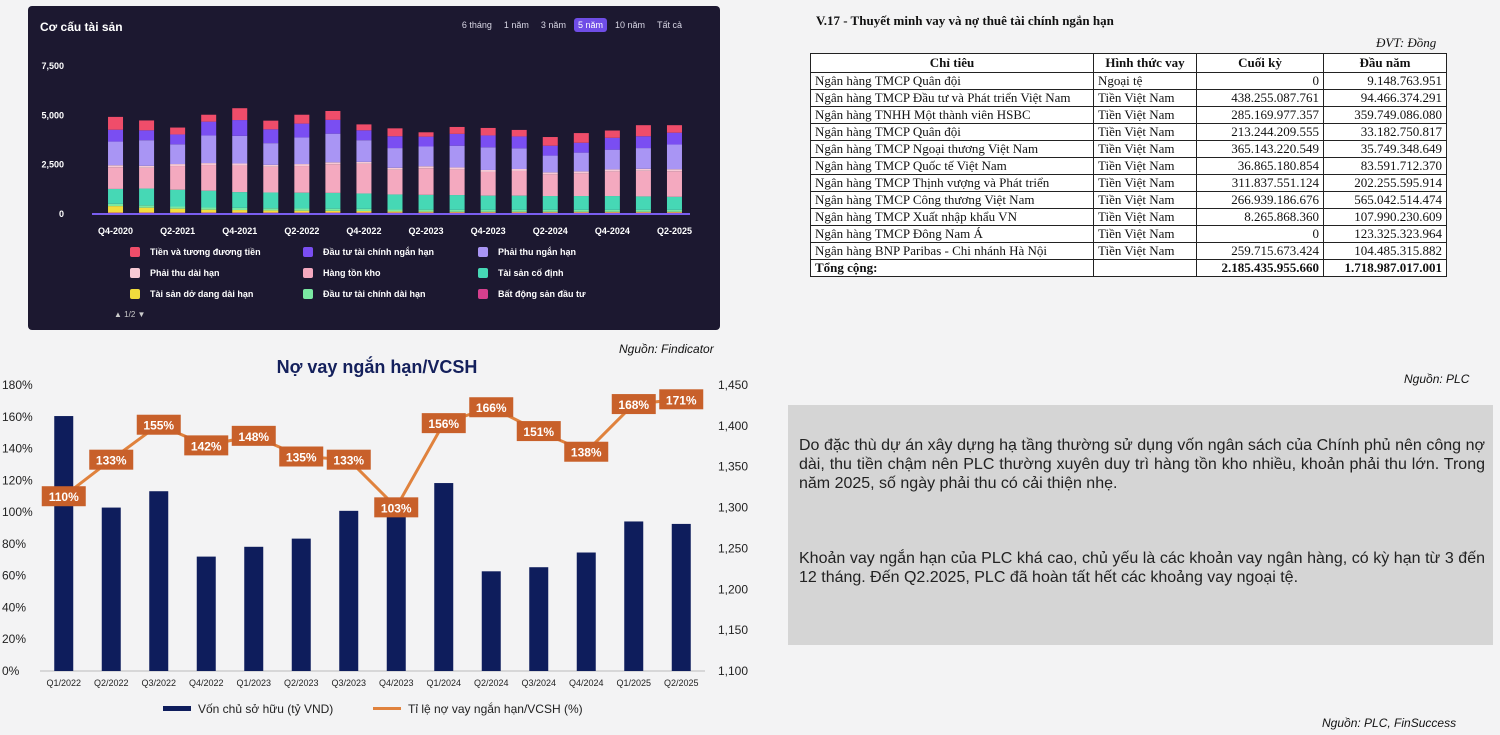 The image size is (1500, 735). Describe the element at coordinates (669, 25) in the screenshot. I see `period-tab: Tất cả` at that location.